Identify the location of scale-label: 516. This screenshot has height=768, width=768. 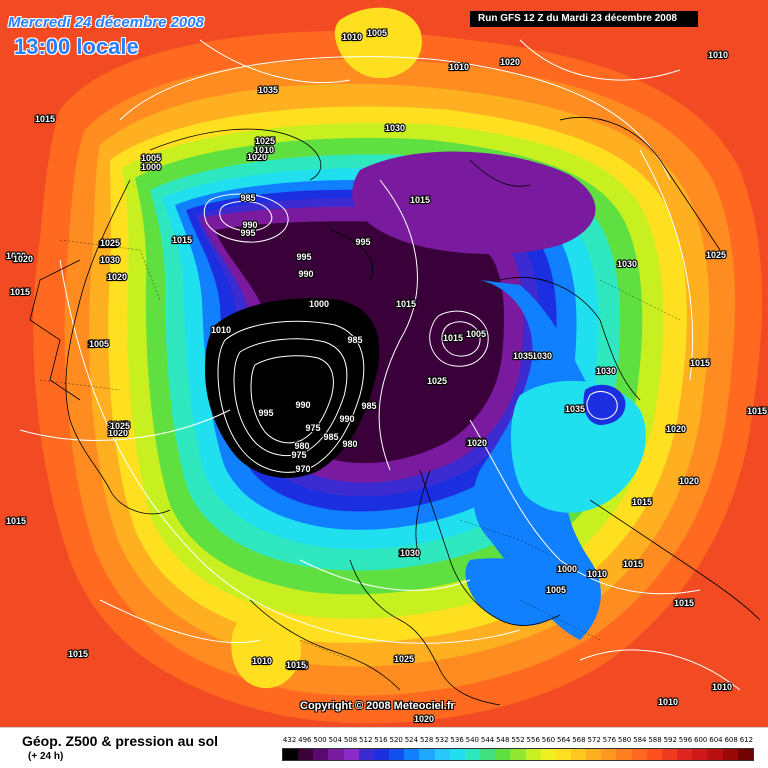
(381, 740).